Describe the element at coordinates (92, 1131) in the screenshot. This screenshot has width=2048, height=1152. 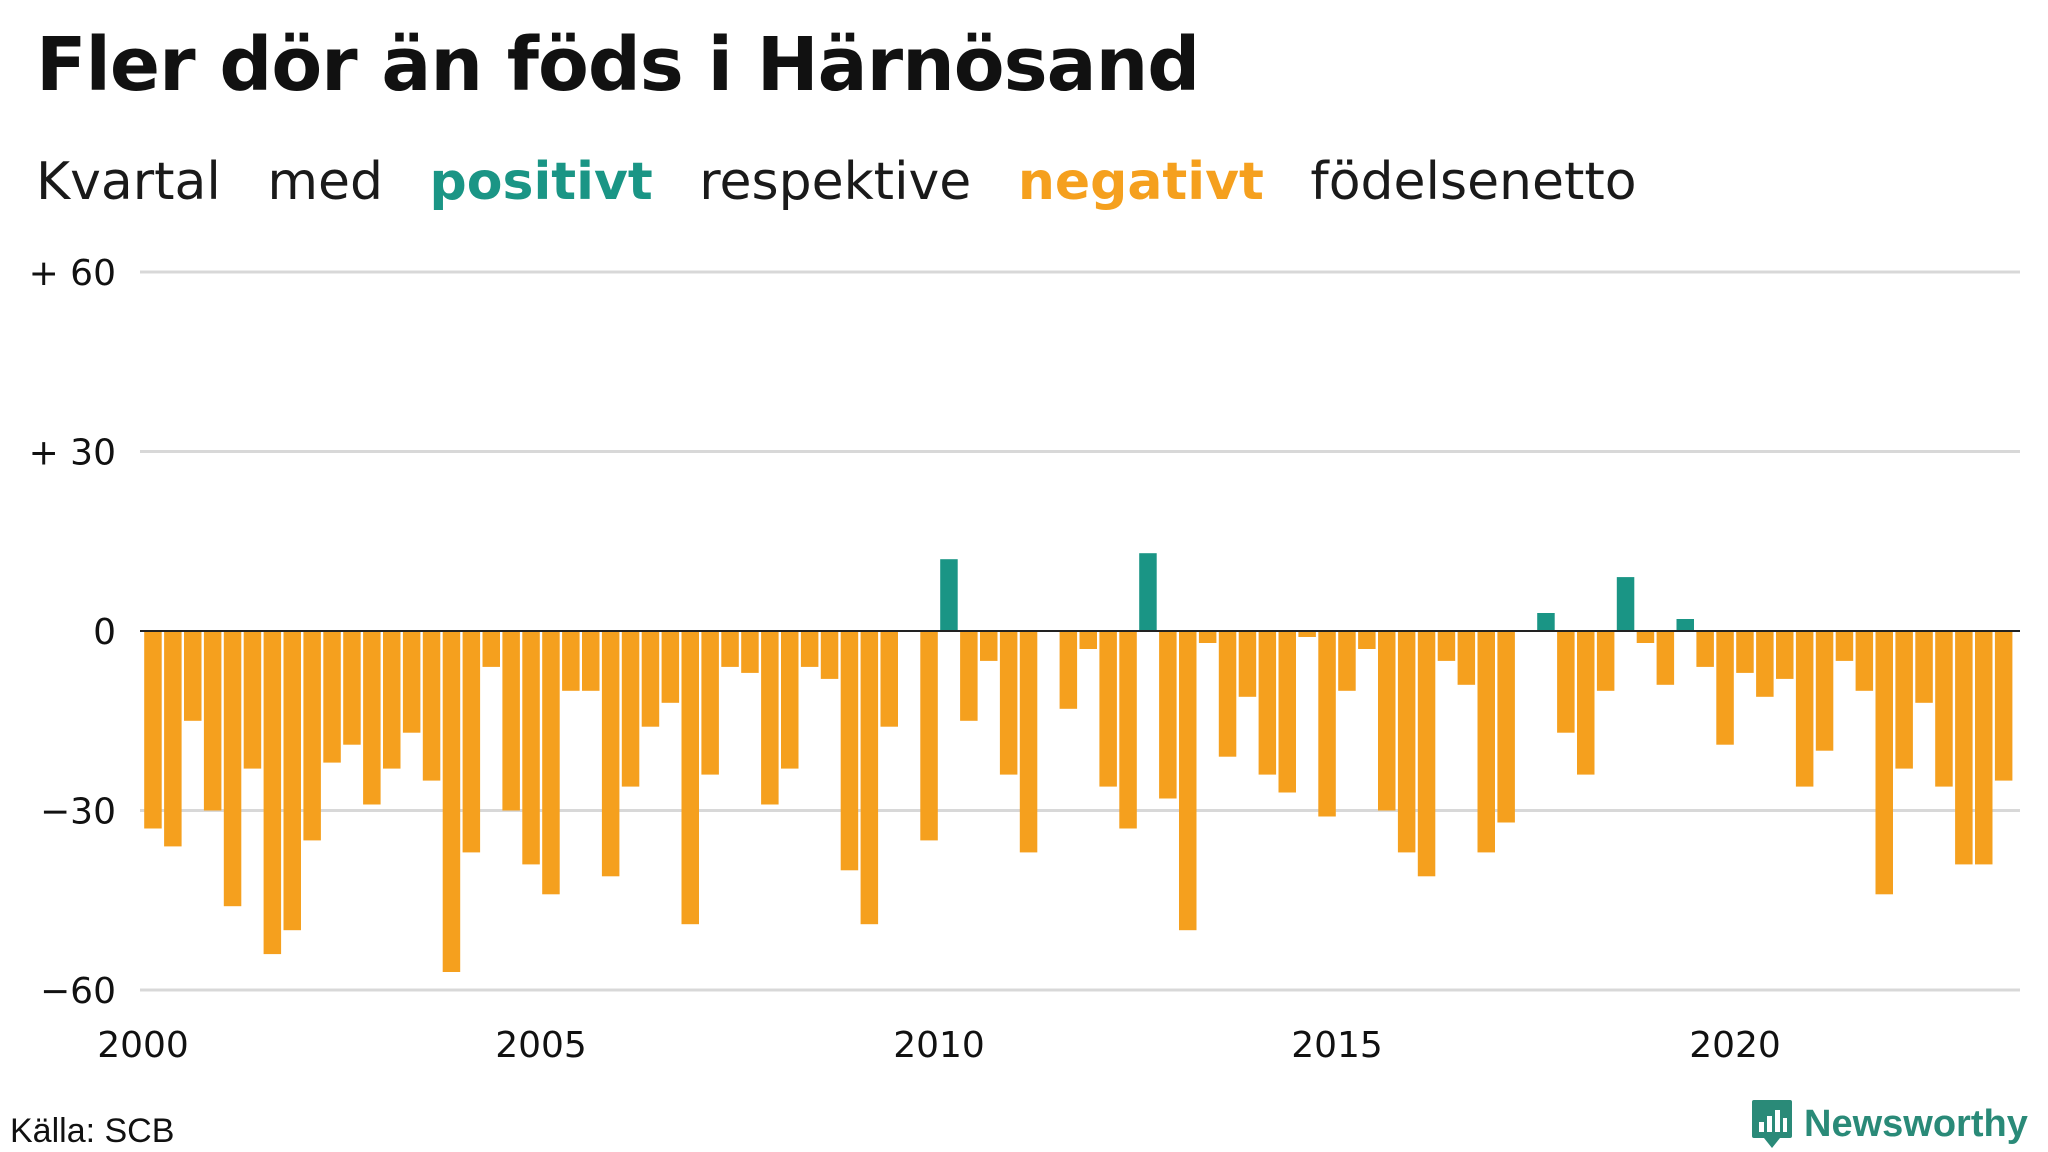
I see `source-note: Källa: SCB` at that location.